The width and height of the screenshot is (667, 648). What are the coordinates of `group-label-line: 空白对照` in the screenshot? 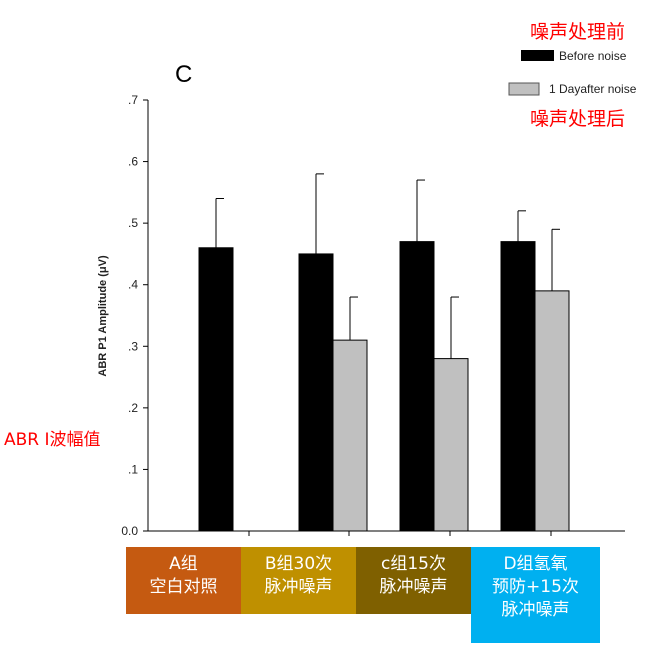 It's located at (183, 587).